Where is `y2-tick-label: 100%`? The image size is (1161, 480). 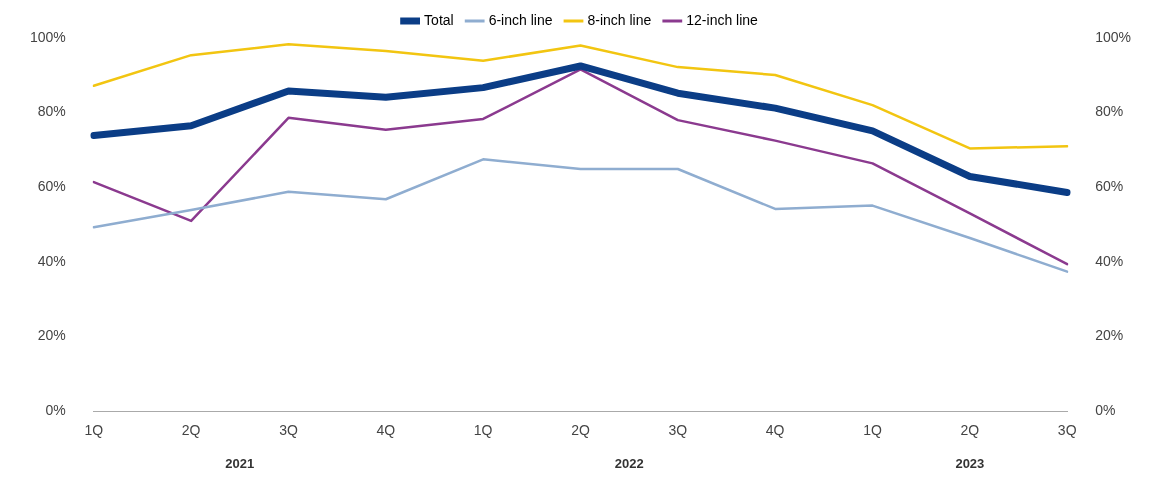 y2-tick-label: 100% is located at coordinates (1113, 36).